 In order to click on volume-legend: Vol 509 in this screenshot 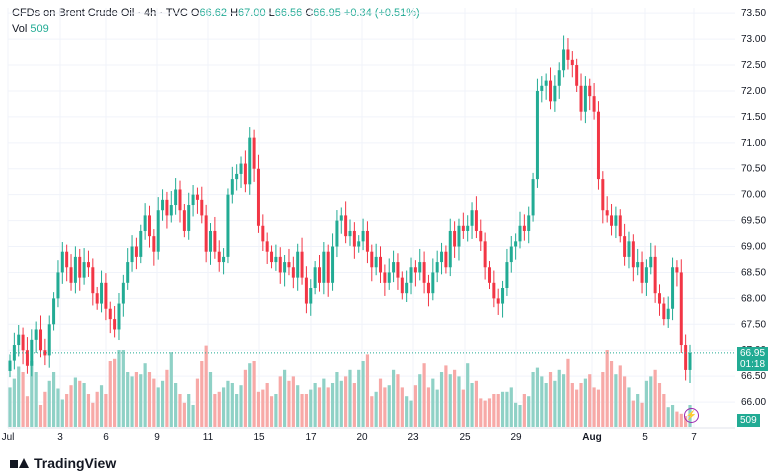, I will do `click(216, 29)`.